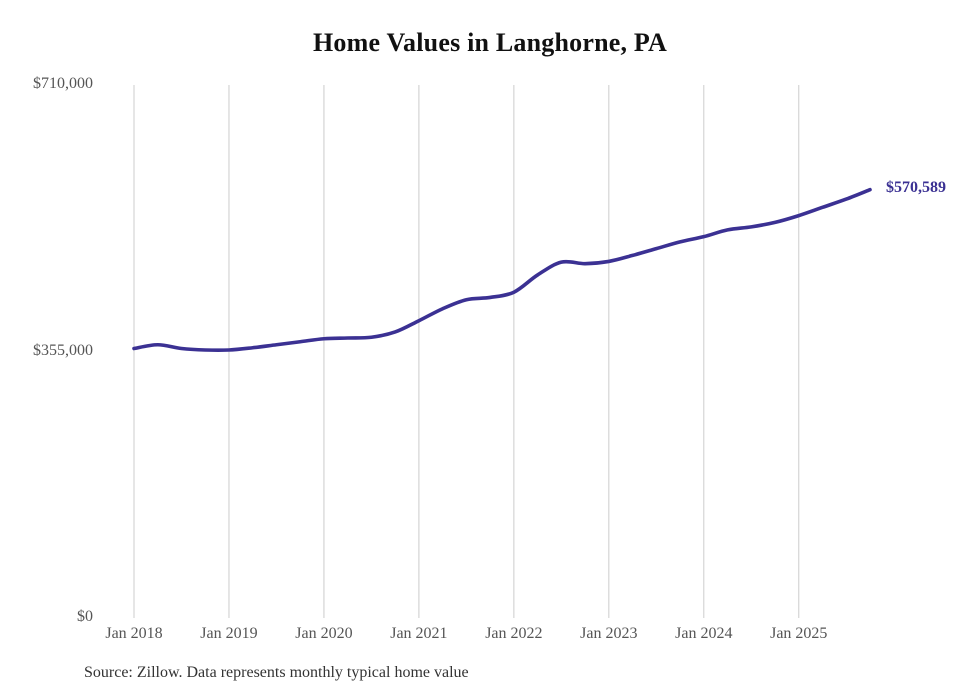  Describe the element at coordinates (134, 633) in the screenshot. I see `x-axis-tick-label: Jan 2018` at that location.